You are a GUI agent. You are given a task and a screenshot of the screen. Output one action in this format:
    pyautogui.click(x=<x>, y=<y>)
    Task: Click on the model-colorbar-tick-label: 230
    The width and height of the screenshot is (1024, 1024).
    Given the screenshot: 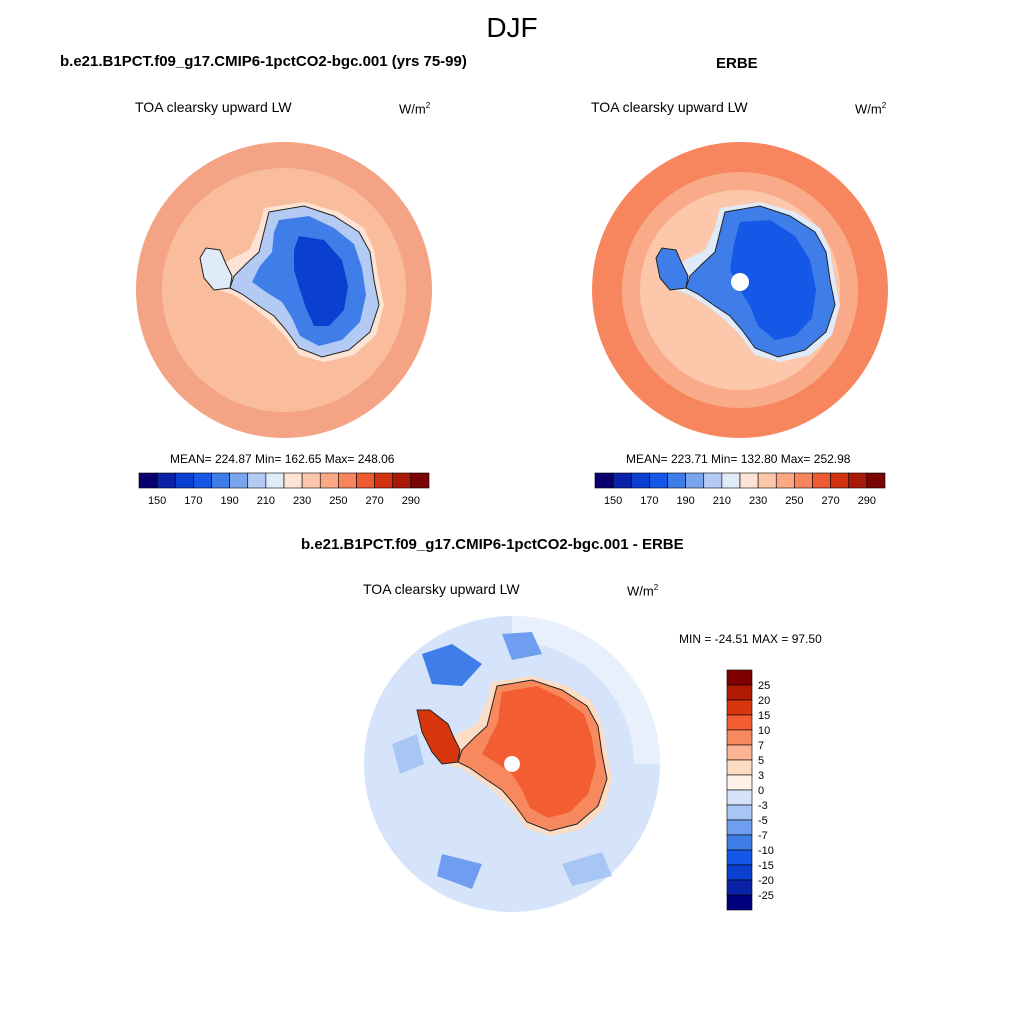 What is the action you would take?
    pyautogui.click(x=302, y=501)
    